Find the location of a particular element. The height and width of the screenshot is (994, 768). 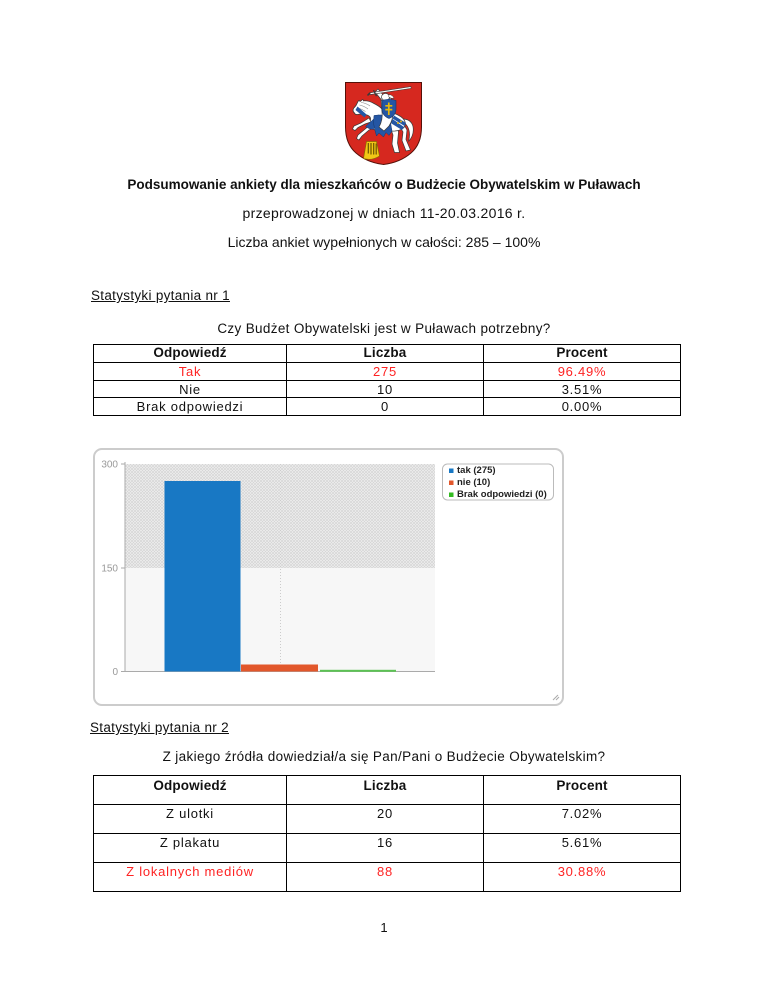

svg-text: 300 is located at coordinates (109, 465).